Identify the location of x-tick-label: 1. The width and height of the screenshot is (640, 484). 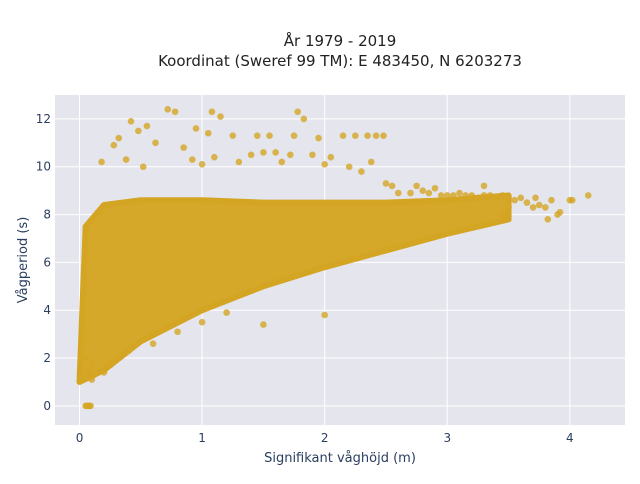
(202, 438).